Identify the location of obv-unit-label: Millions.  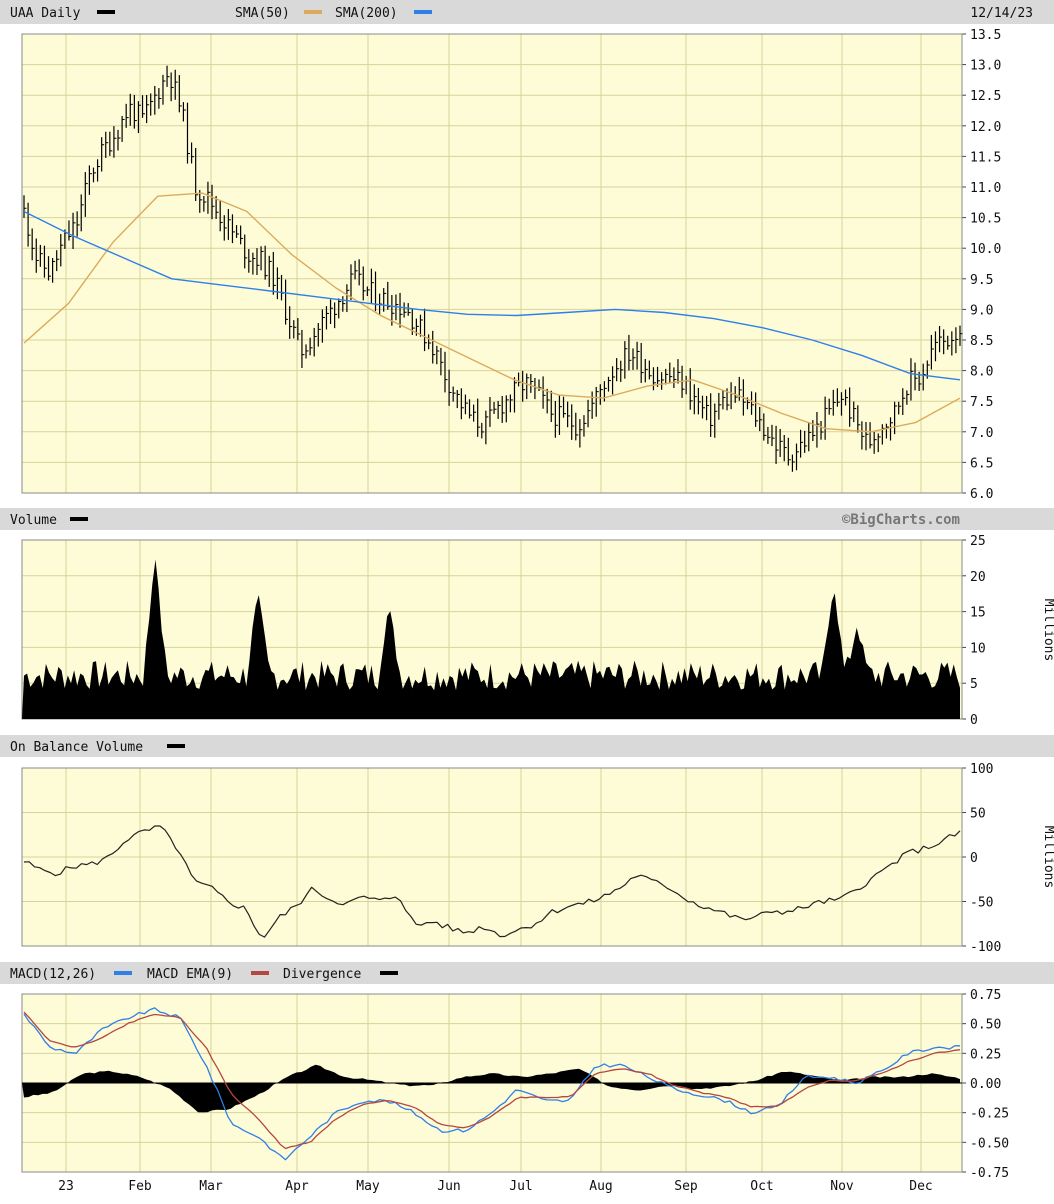
(1047, 857).